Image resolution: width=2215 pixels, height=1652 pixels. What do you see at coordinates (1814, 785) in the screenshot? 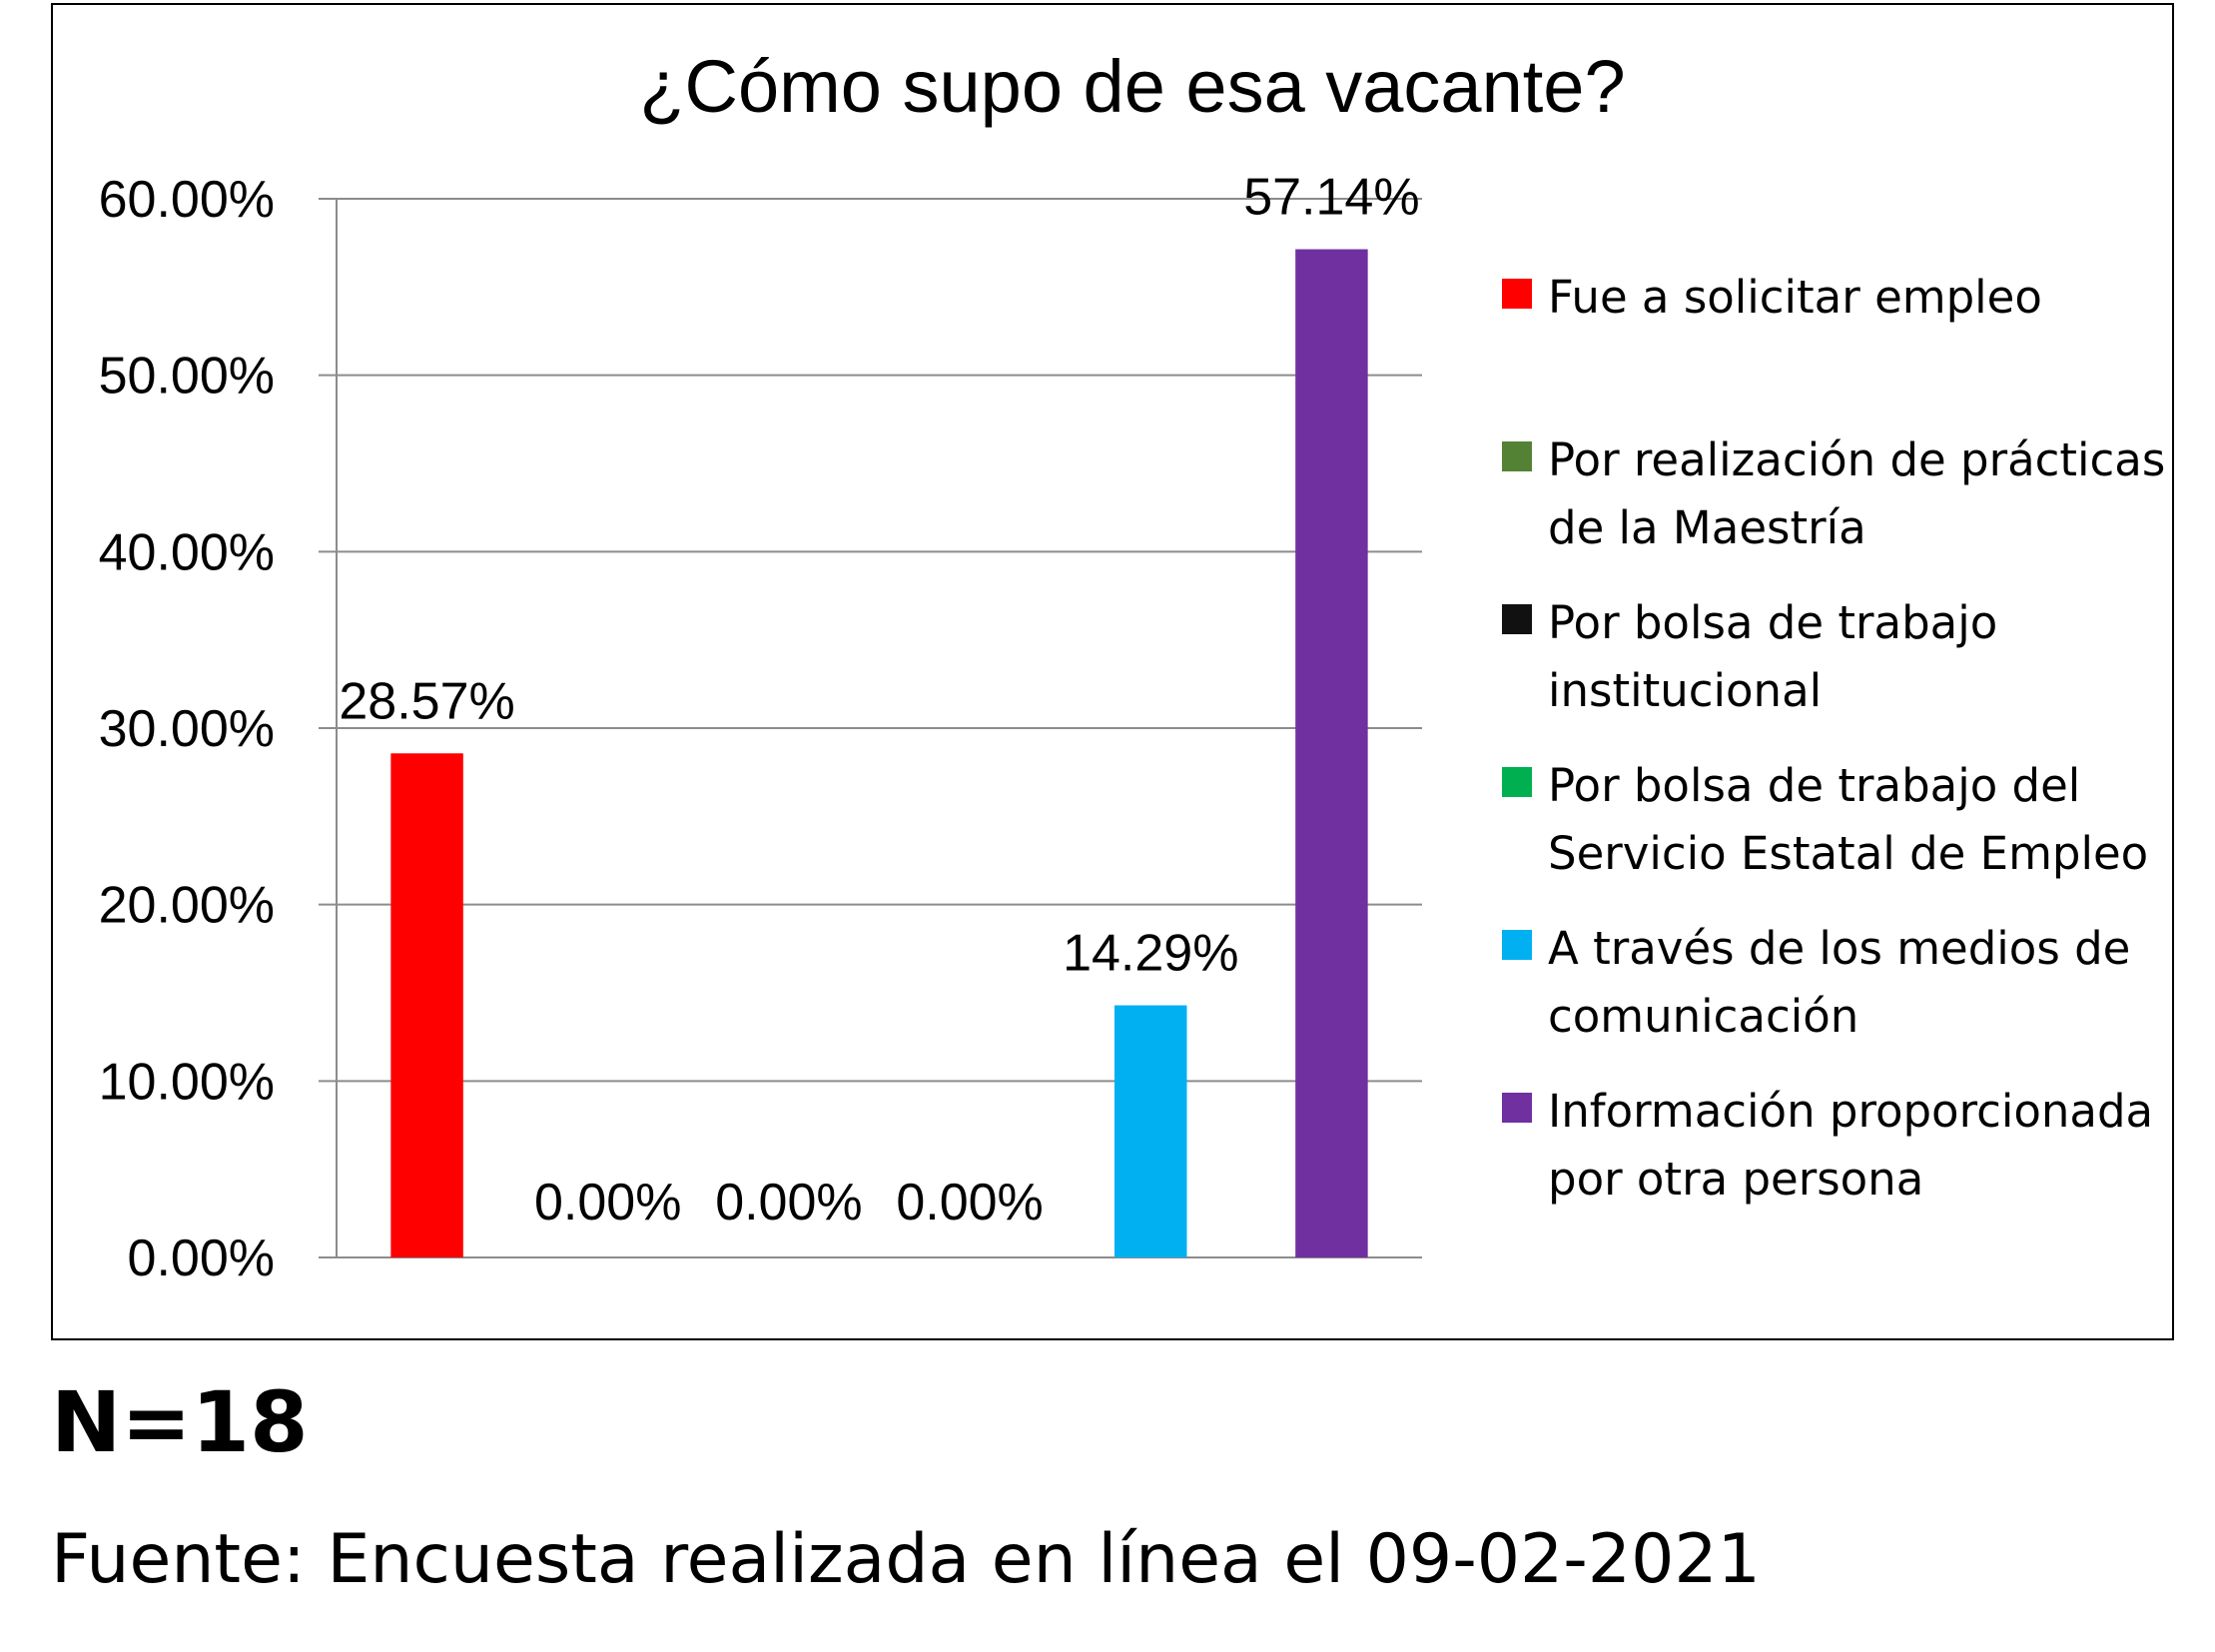
I see `legend-label: Por bolsa de trabajo del` at bounding box center [1814, 785].